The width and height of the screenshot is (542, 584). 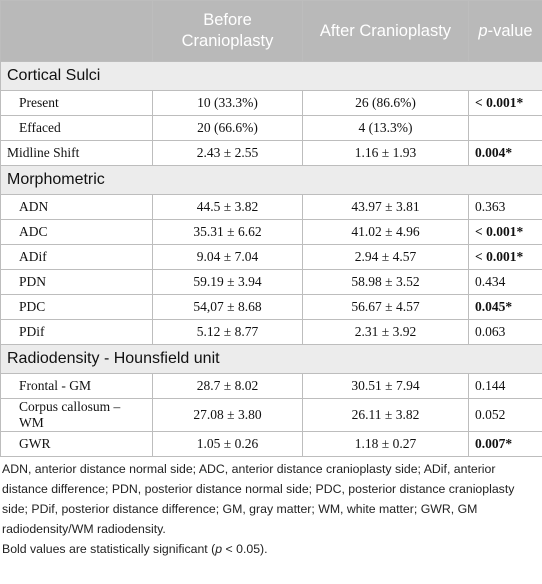 What do you see at coordinates (385, 31) in the screenshot?
I see `header-cell: After Cranioplasty` at bounding box center [385, 31].